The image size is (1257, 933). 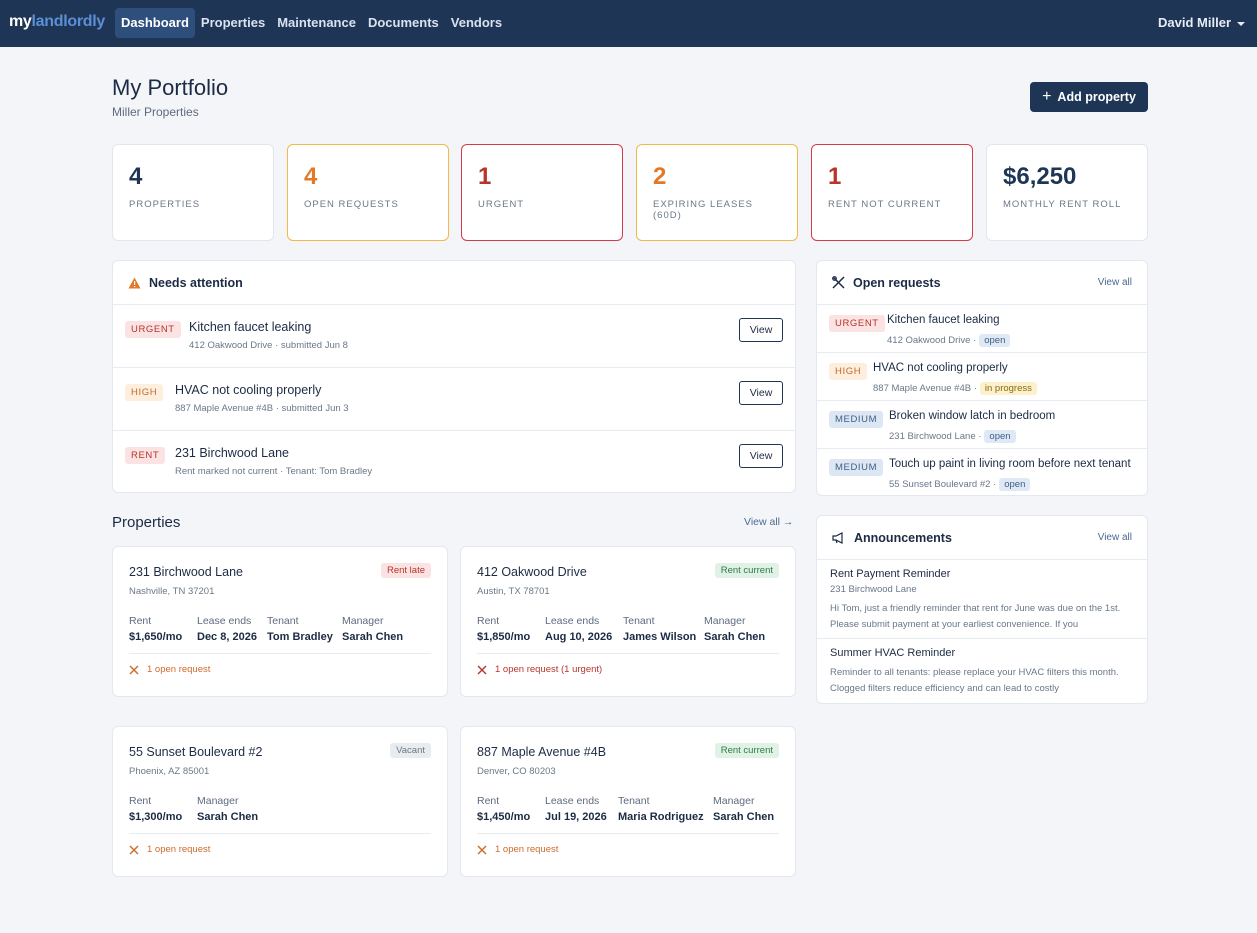 What do you see at coordinates (144, 392) in the screenshot?
I see `priority-badge: HIGH` at bounding box center [144, 392].